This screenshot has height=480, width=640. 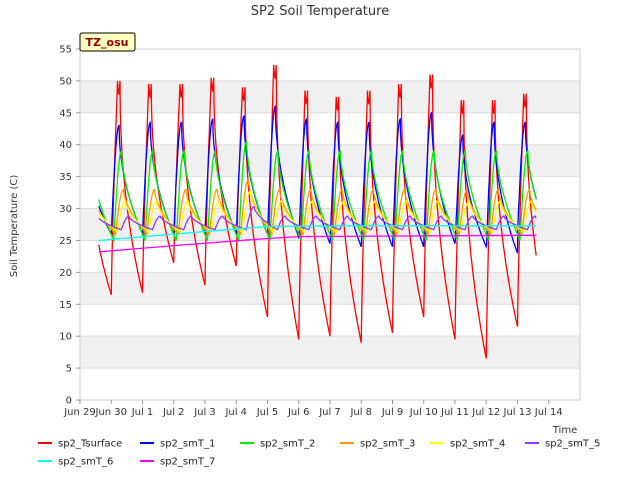 I want to click on y-tick-label: 15, so click(x=65, y=305).